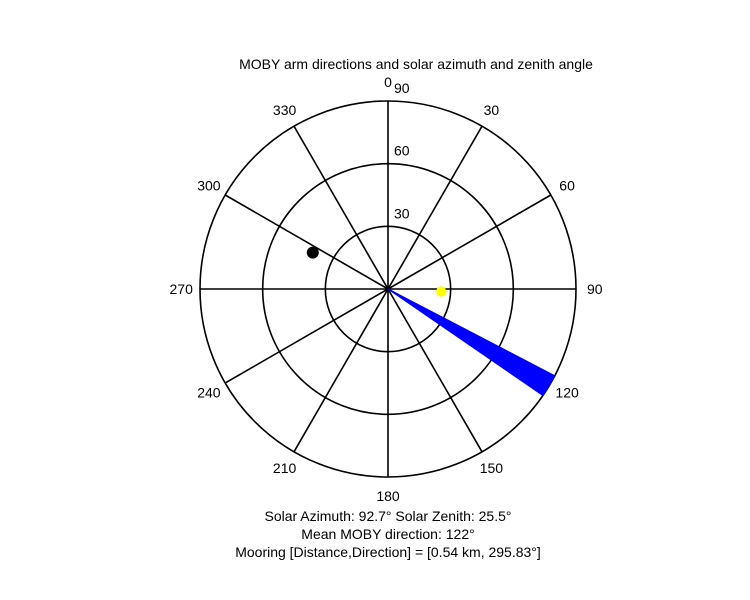 Image resolution: width=750 pixels, height=600 pixels. What do you see at coordinates (285, 468) in the screenshot?
I see `angle-label-210: 210` at bounding box center [285, 468].